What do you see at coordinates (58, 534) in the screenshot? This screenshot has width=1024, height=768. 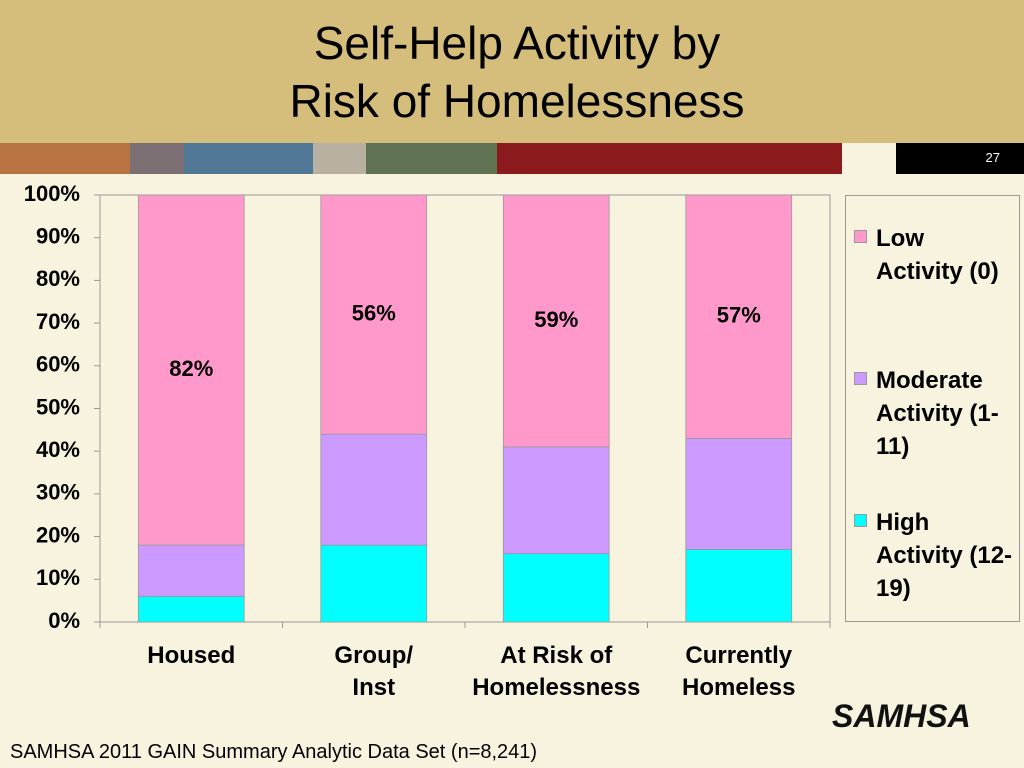 I see `y-tick-label: 20%` at bounding box center [58, 534].